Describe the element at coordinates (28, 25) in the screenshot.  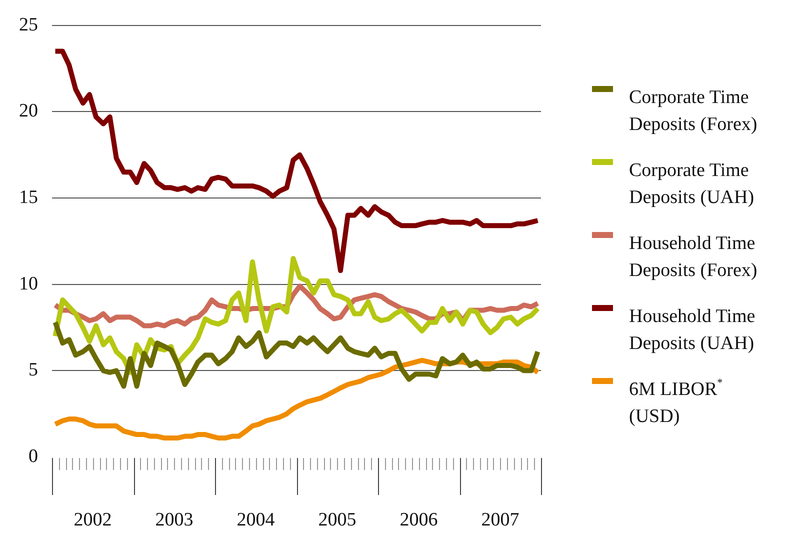
I see `y-tick-label: 25` at that location.